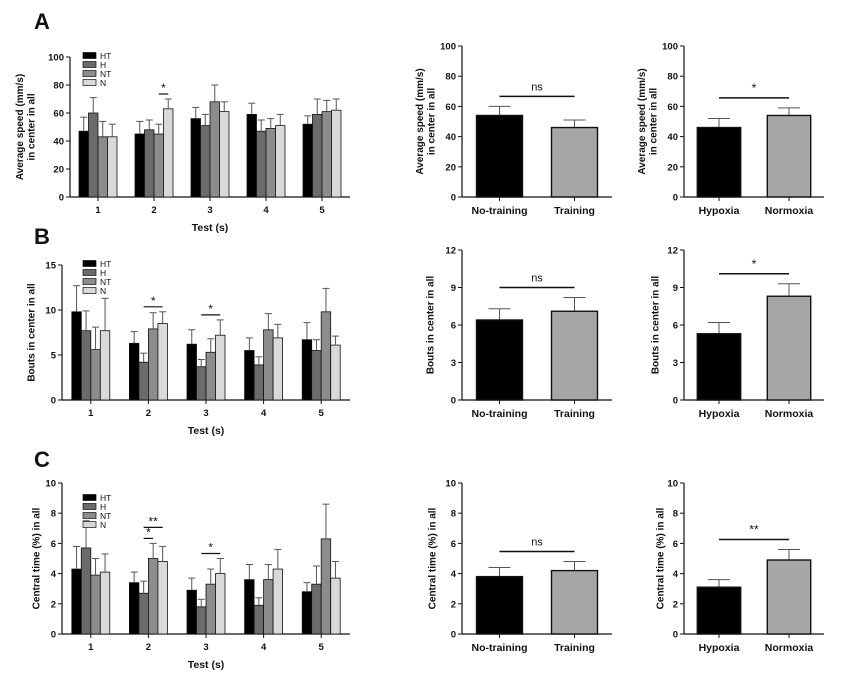 This screenshot has width=860, height=676. What do you see at coordinates (89, 515) in the screenshot?
I see `legend-swatch-nt` at bounding box center [89, 515].